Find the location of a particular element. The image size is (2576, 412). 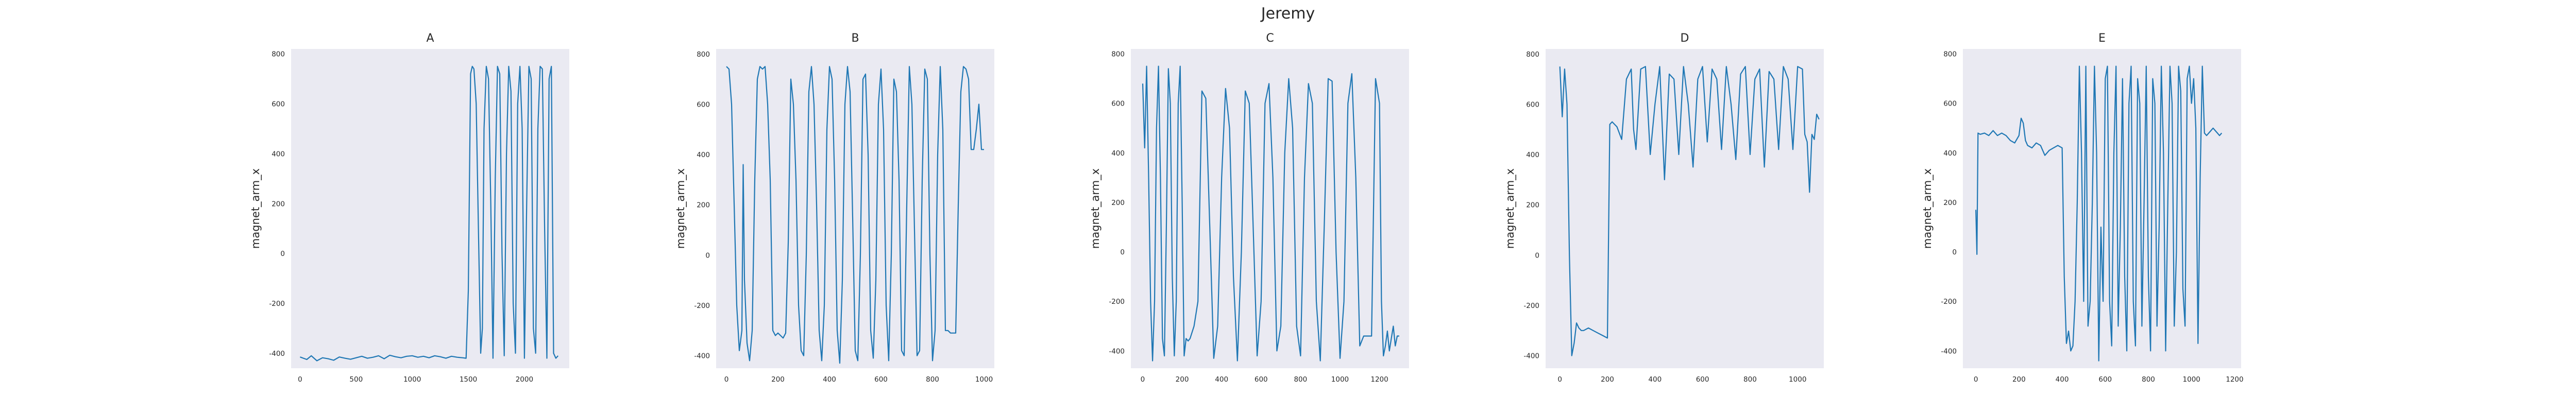

subplot-title: D is located at coordinates (1685, 38).